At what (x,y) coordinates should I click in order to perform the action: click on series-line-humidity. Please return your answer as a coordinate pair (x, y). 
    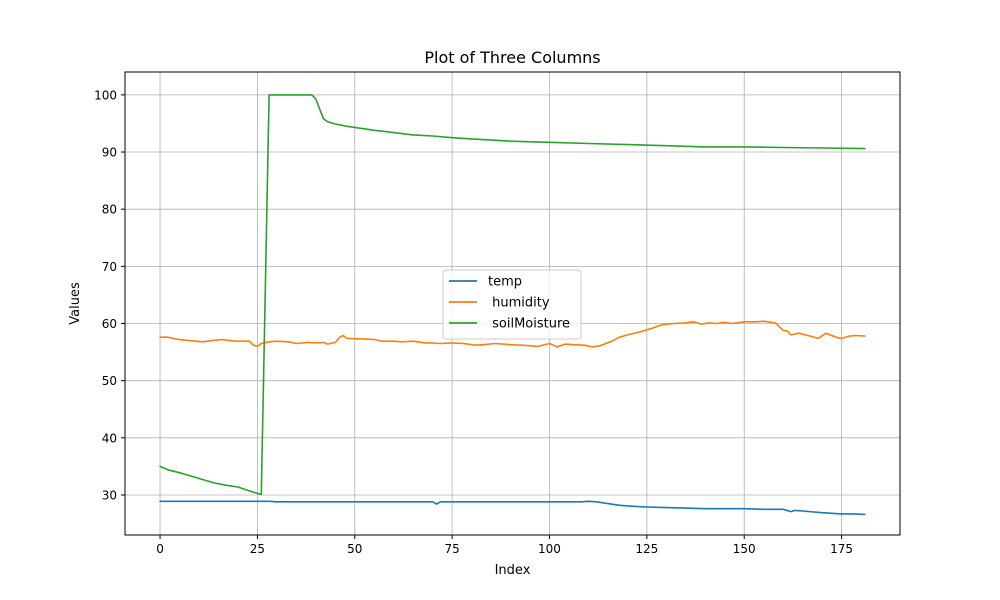
    Looking at the image, I should click on (512, 334).